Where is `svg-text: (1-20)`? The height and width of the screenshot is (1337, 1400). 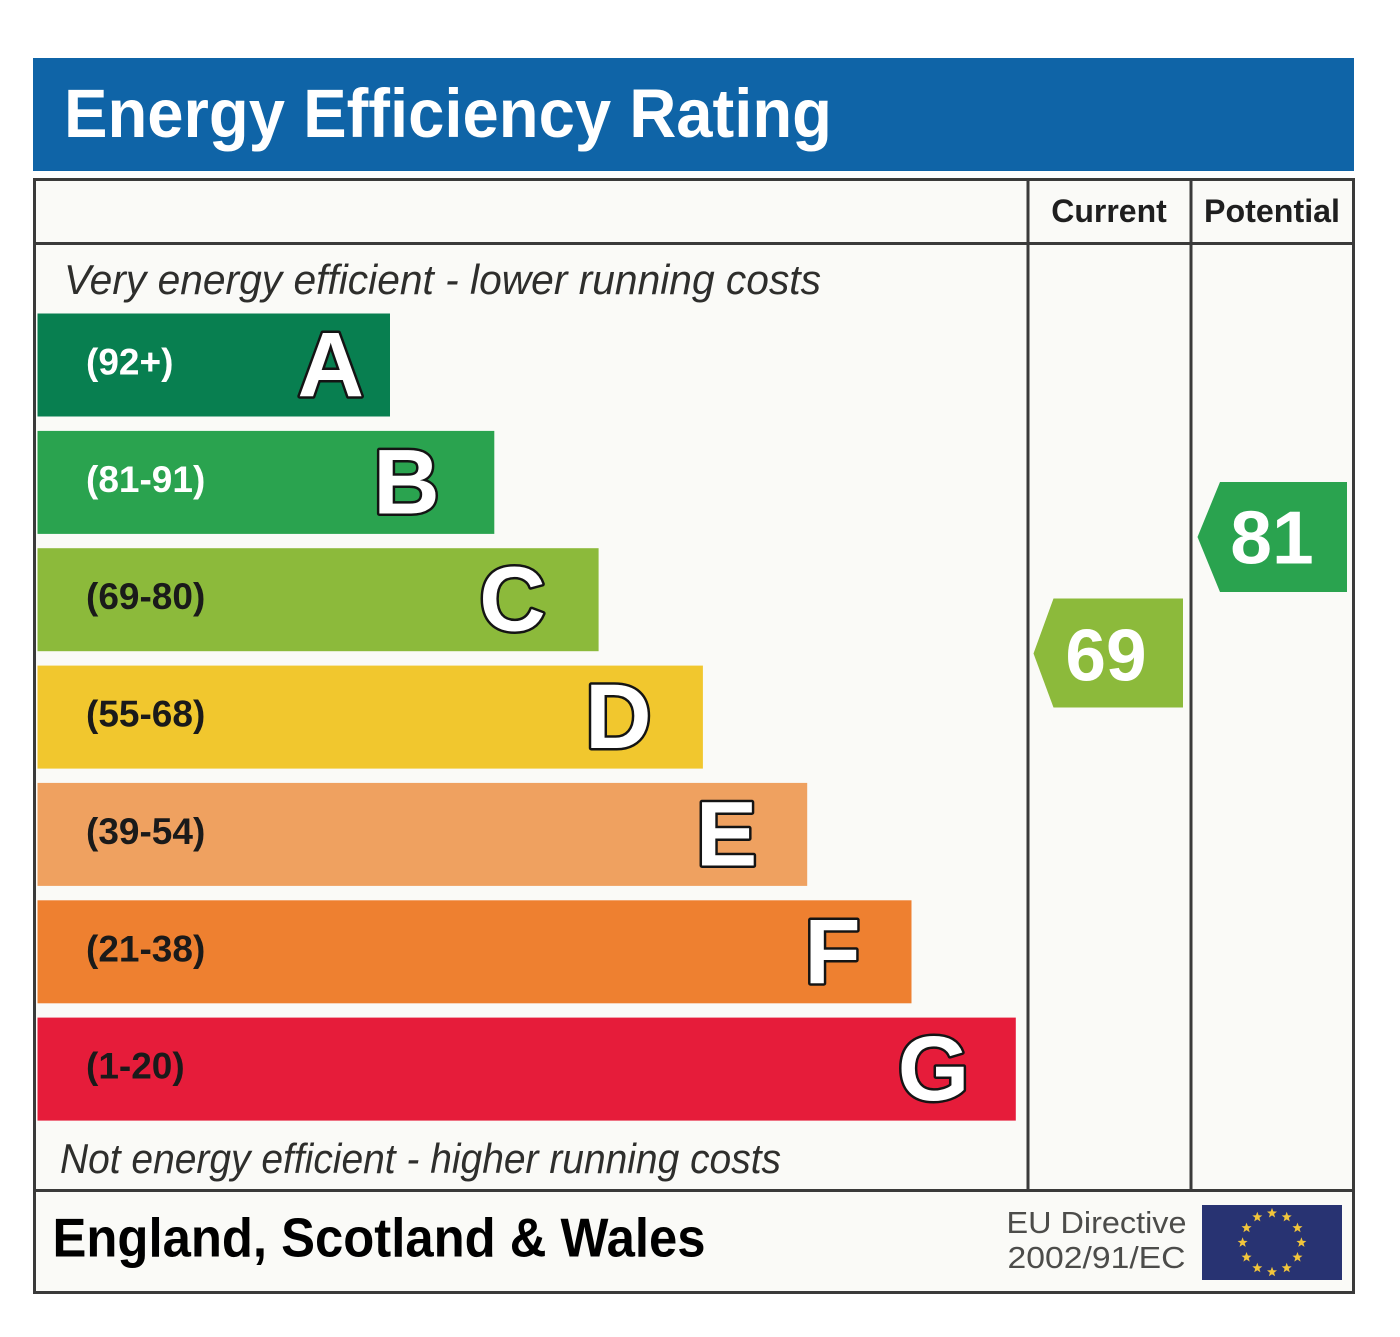 svg-text: (1-20) is located at coordinates (135, 1066).